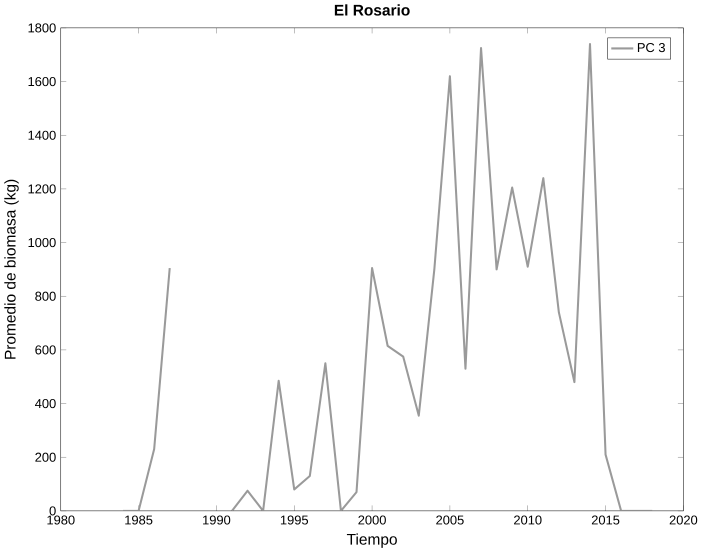  I want to click on x-tick-label: 2010, so click(528, 520).